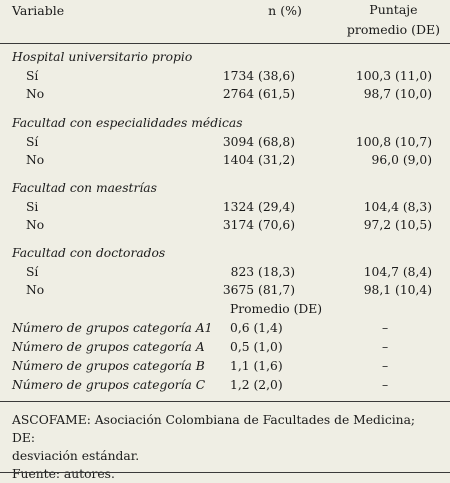 This screenshot has height=483, width=450. Describe the element at coordinates (225, 349) in the screenshot. I see `table-row: Número de grupos categoría A 0,5 (1,0) –` at that location.